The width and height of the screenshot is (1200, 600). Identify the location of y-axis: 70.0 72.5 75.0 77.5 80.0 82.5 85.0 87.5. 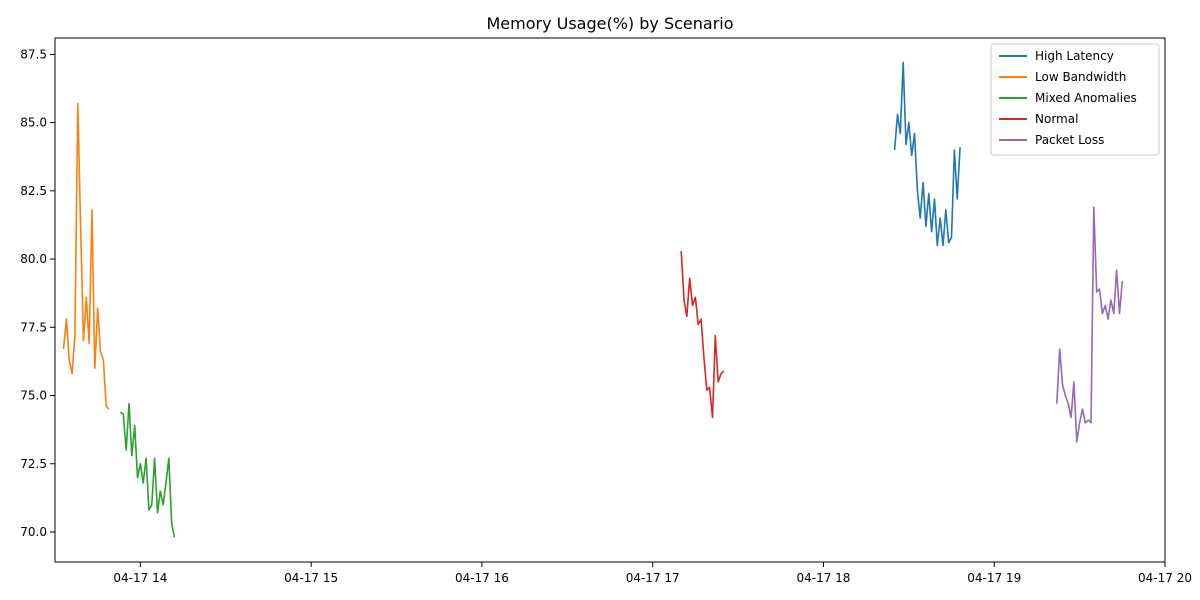
(37, 293).